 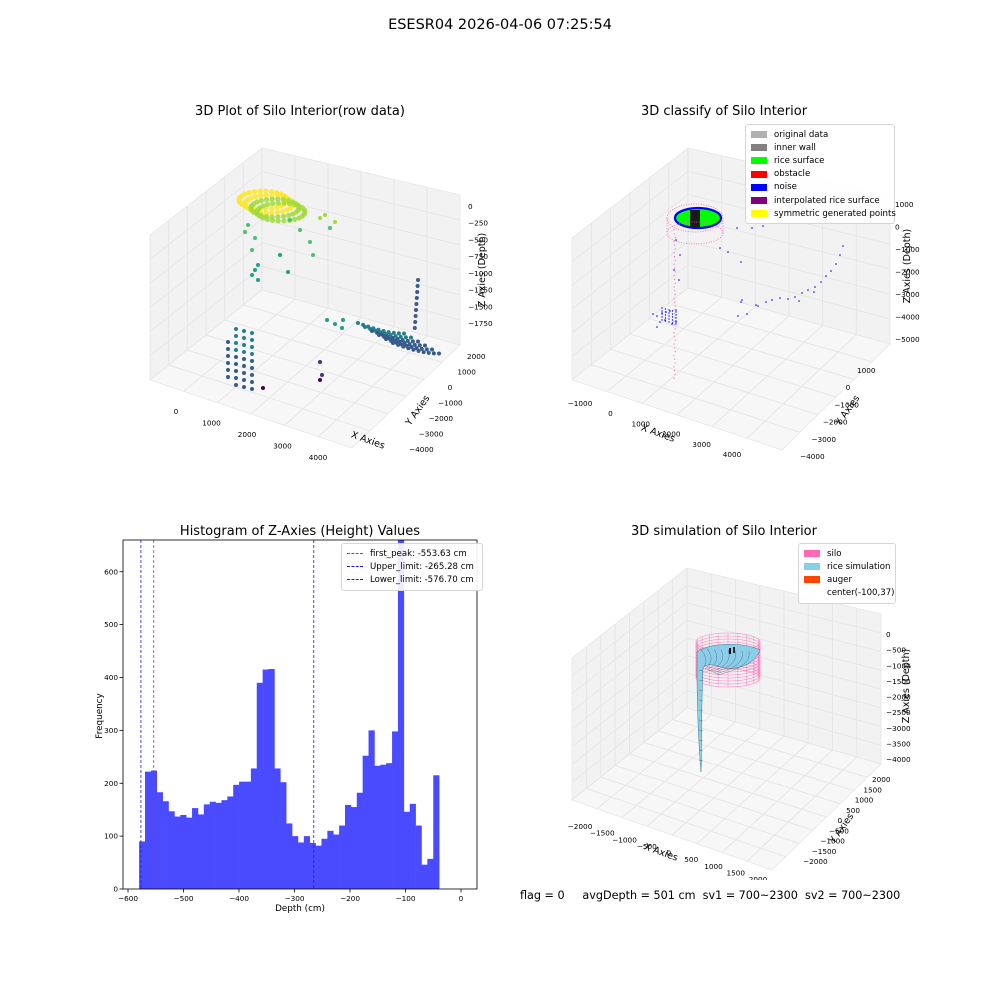 I want to click on avg-depth-text: avgDepth = 501 cm, so click(x=639, y=895).